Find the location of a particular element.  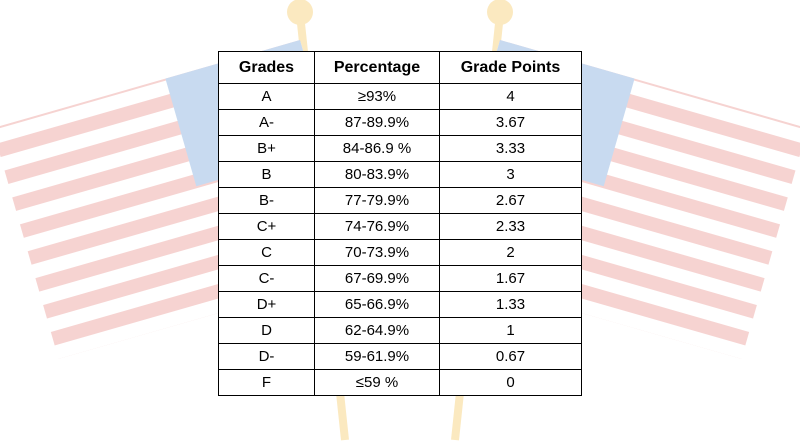

cell-grade: B is located at coordinates (266, 174).